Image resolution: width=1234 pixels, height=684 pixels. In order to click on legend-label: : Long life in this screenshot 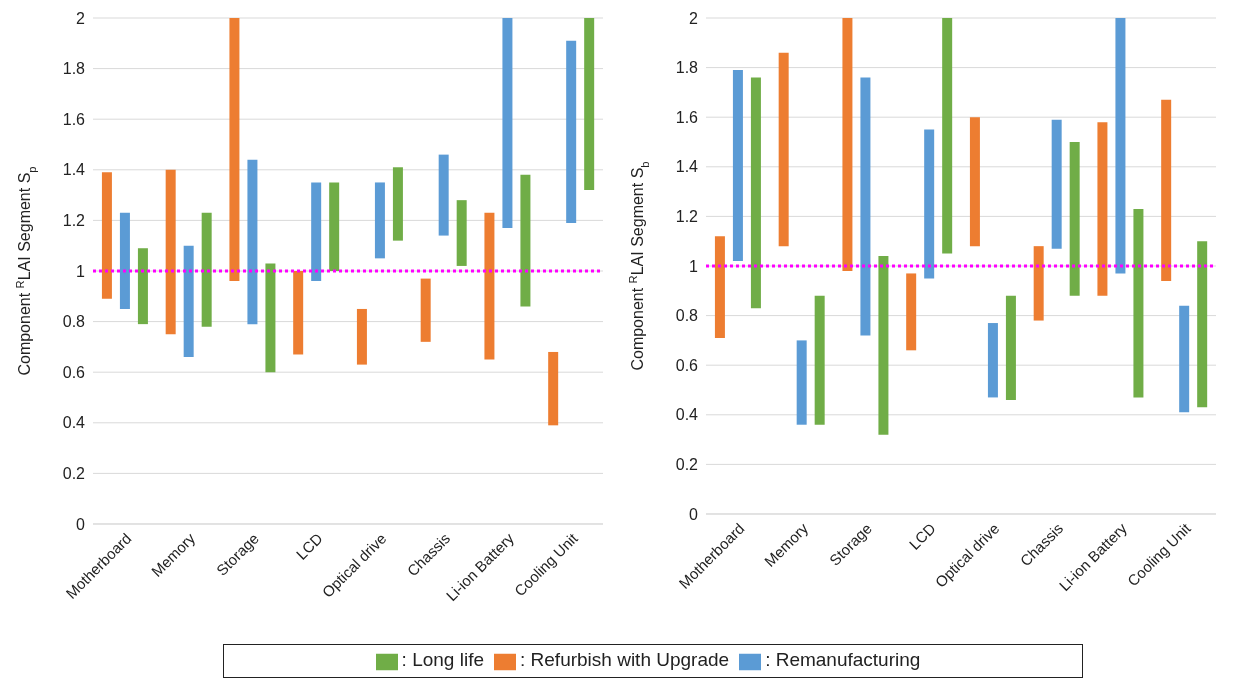, I will do `click(443, 659)`.